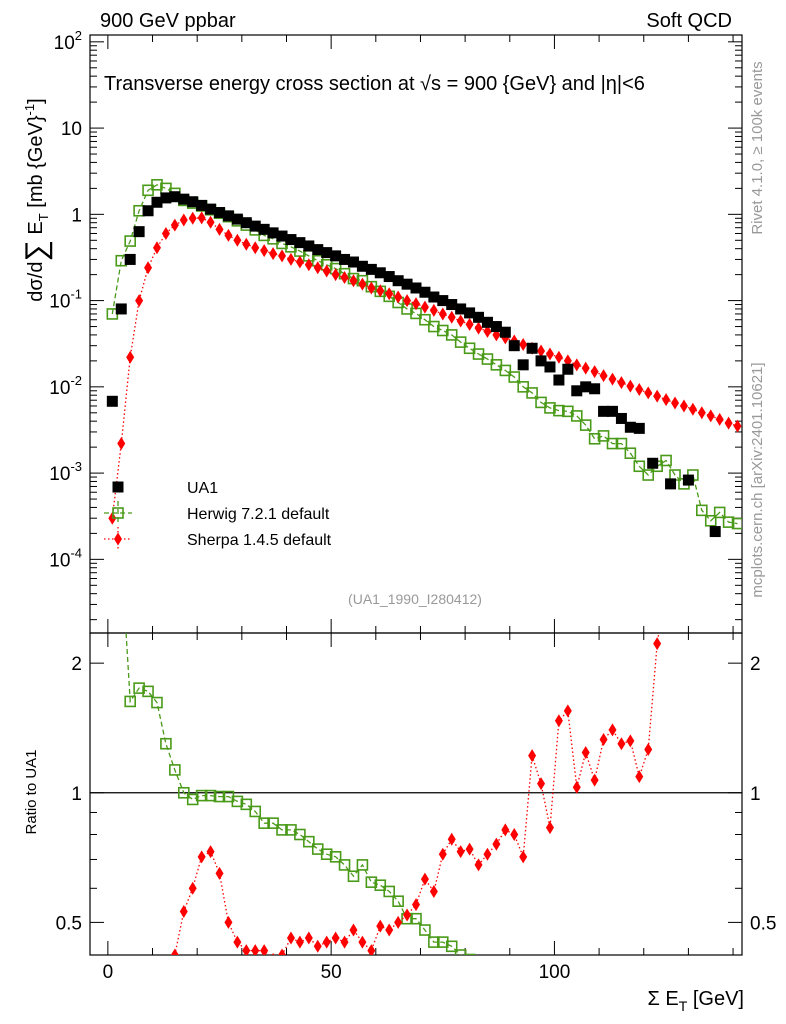 The image size is (786, 1024). What do you see at coordinates (76, 215) in the screenshot?
I see `main-y-tick-label: 1` at bounding box center [76, 215].